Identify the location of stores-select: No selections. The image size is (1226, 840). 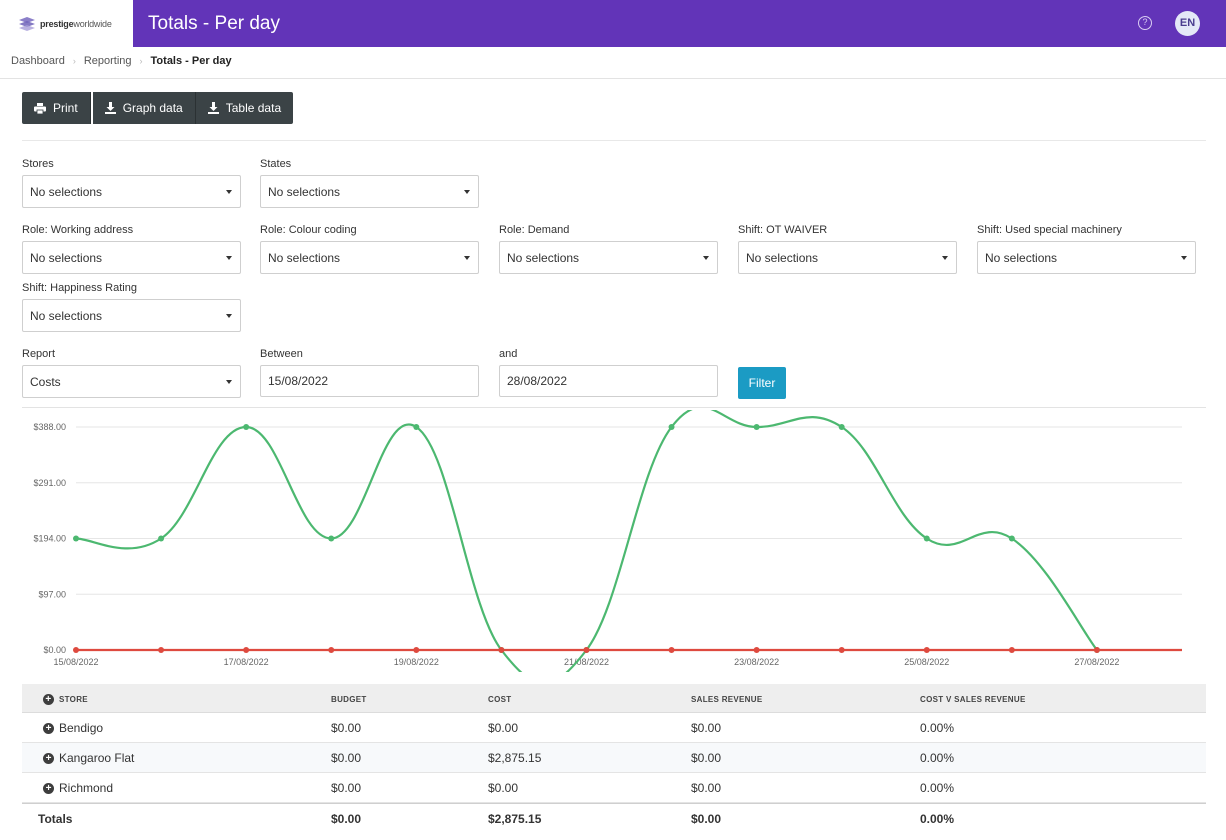
(131, 191).